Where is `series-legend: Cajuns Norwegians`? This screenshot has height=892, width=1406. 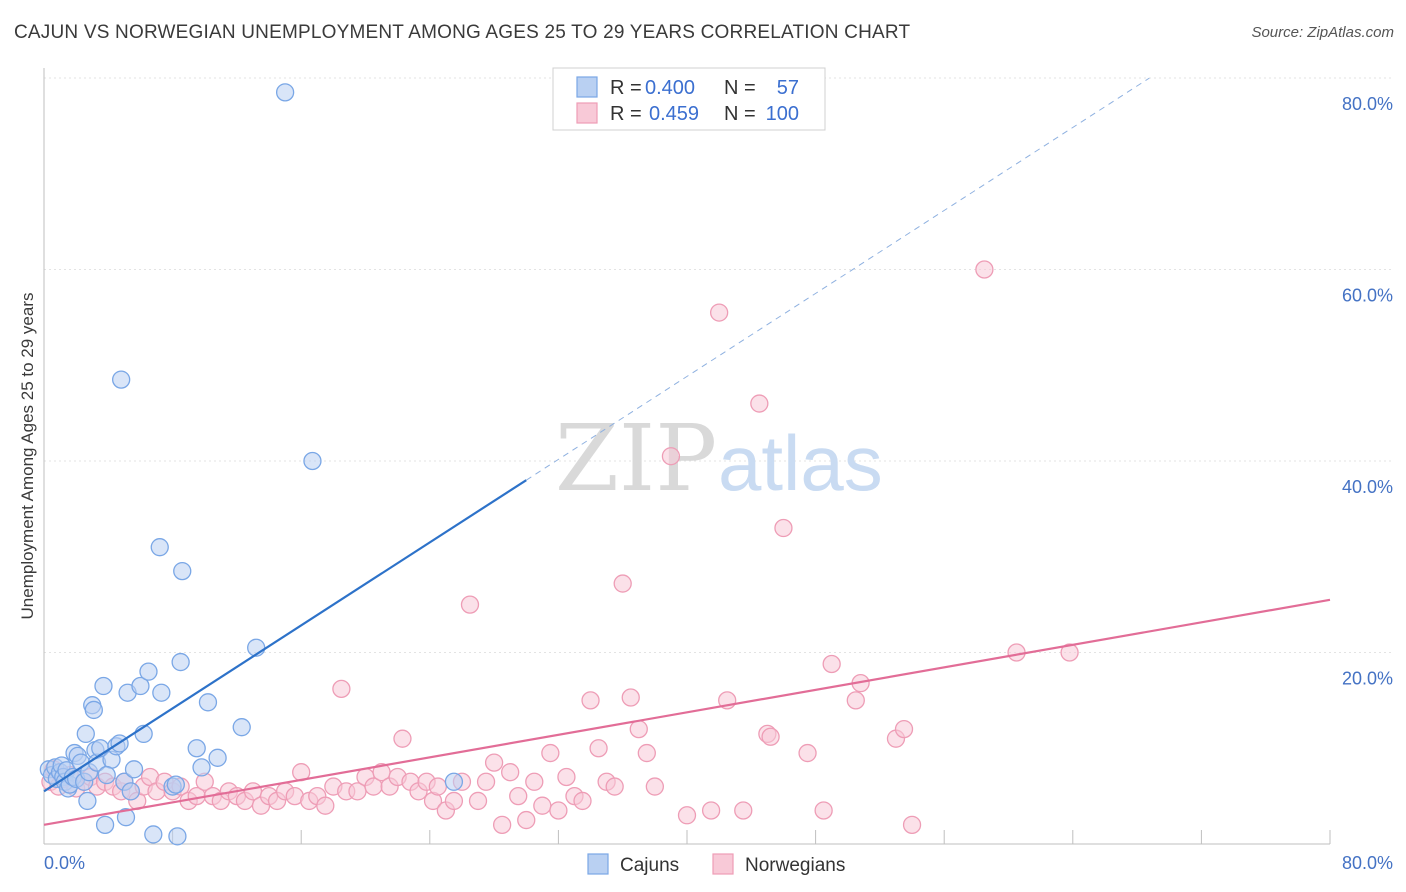 series-legend: Cajuns Norwegians is located at coordinates (716, 864).